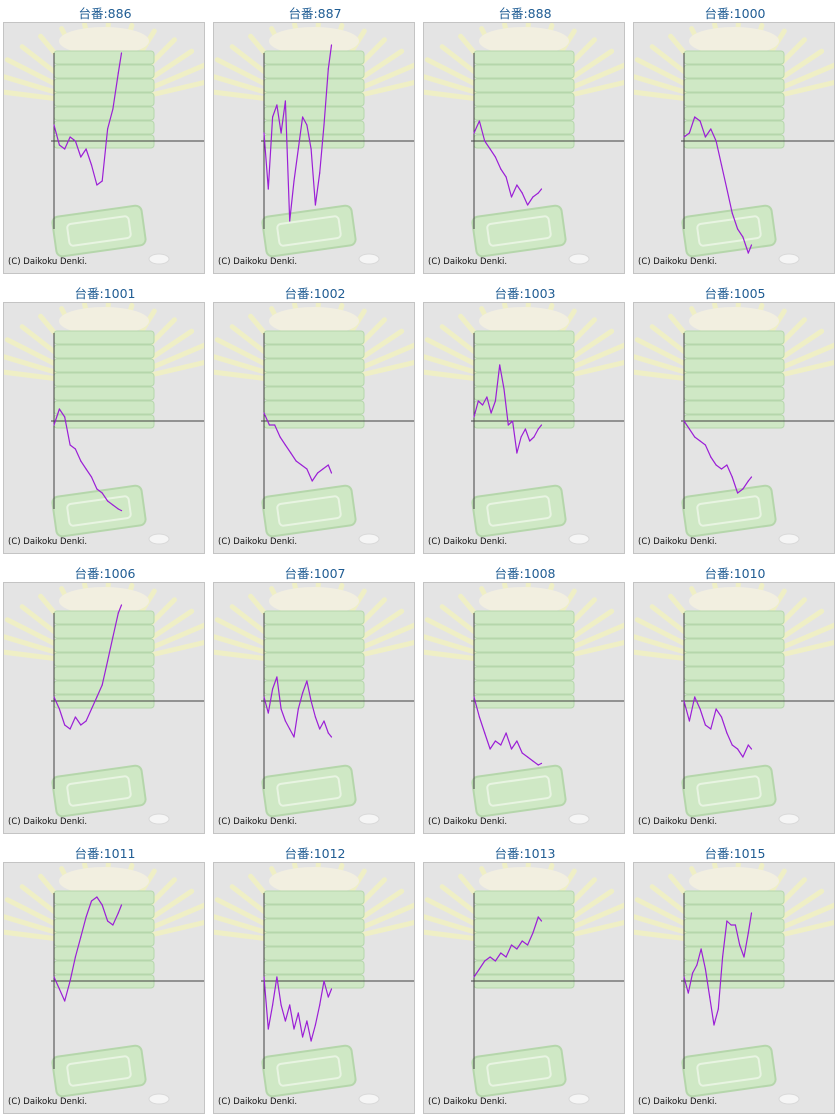  I want to click on chart-panel: 台番:1006 (C) Daikoku Denki., so click(105, 700).